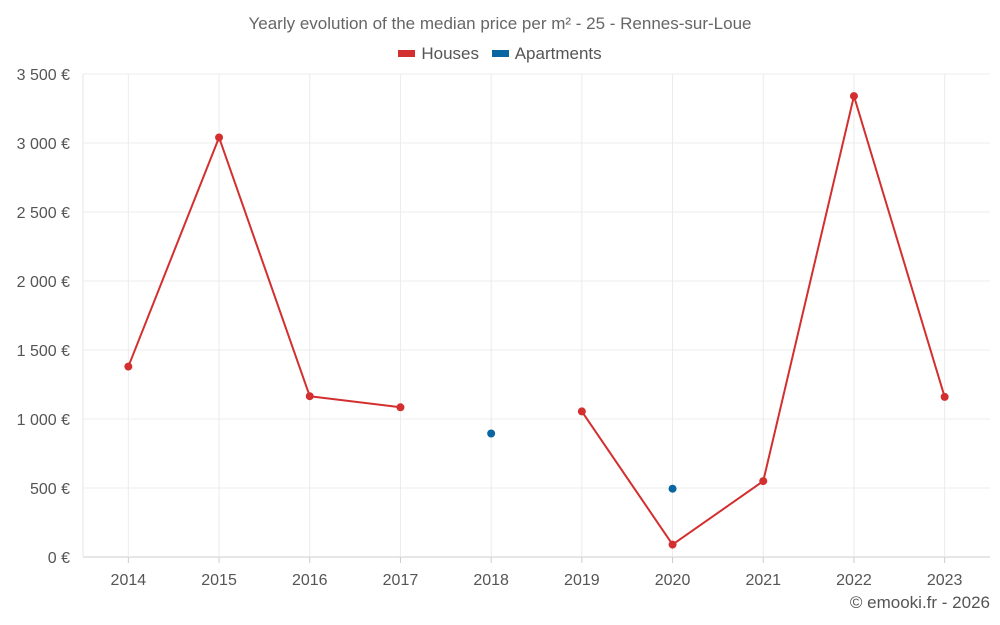  I want to click on x-tick-label: 2021, so click(763, 580).